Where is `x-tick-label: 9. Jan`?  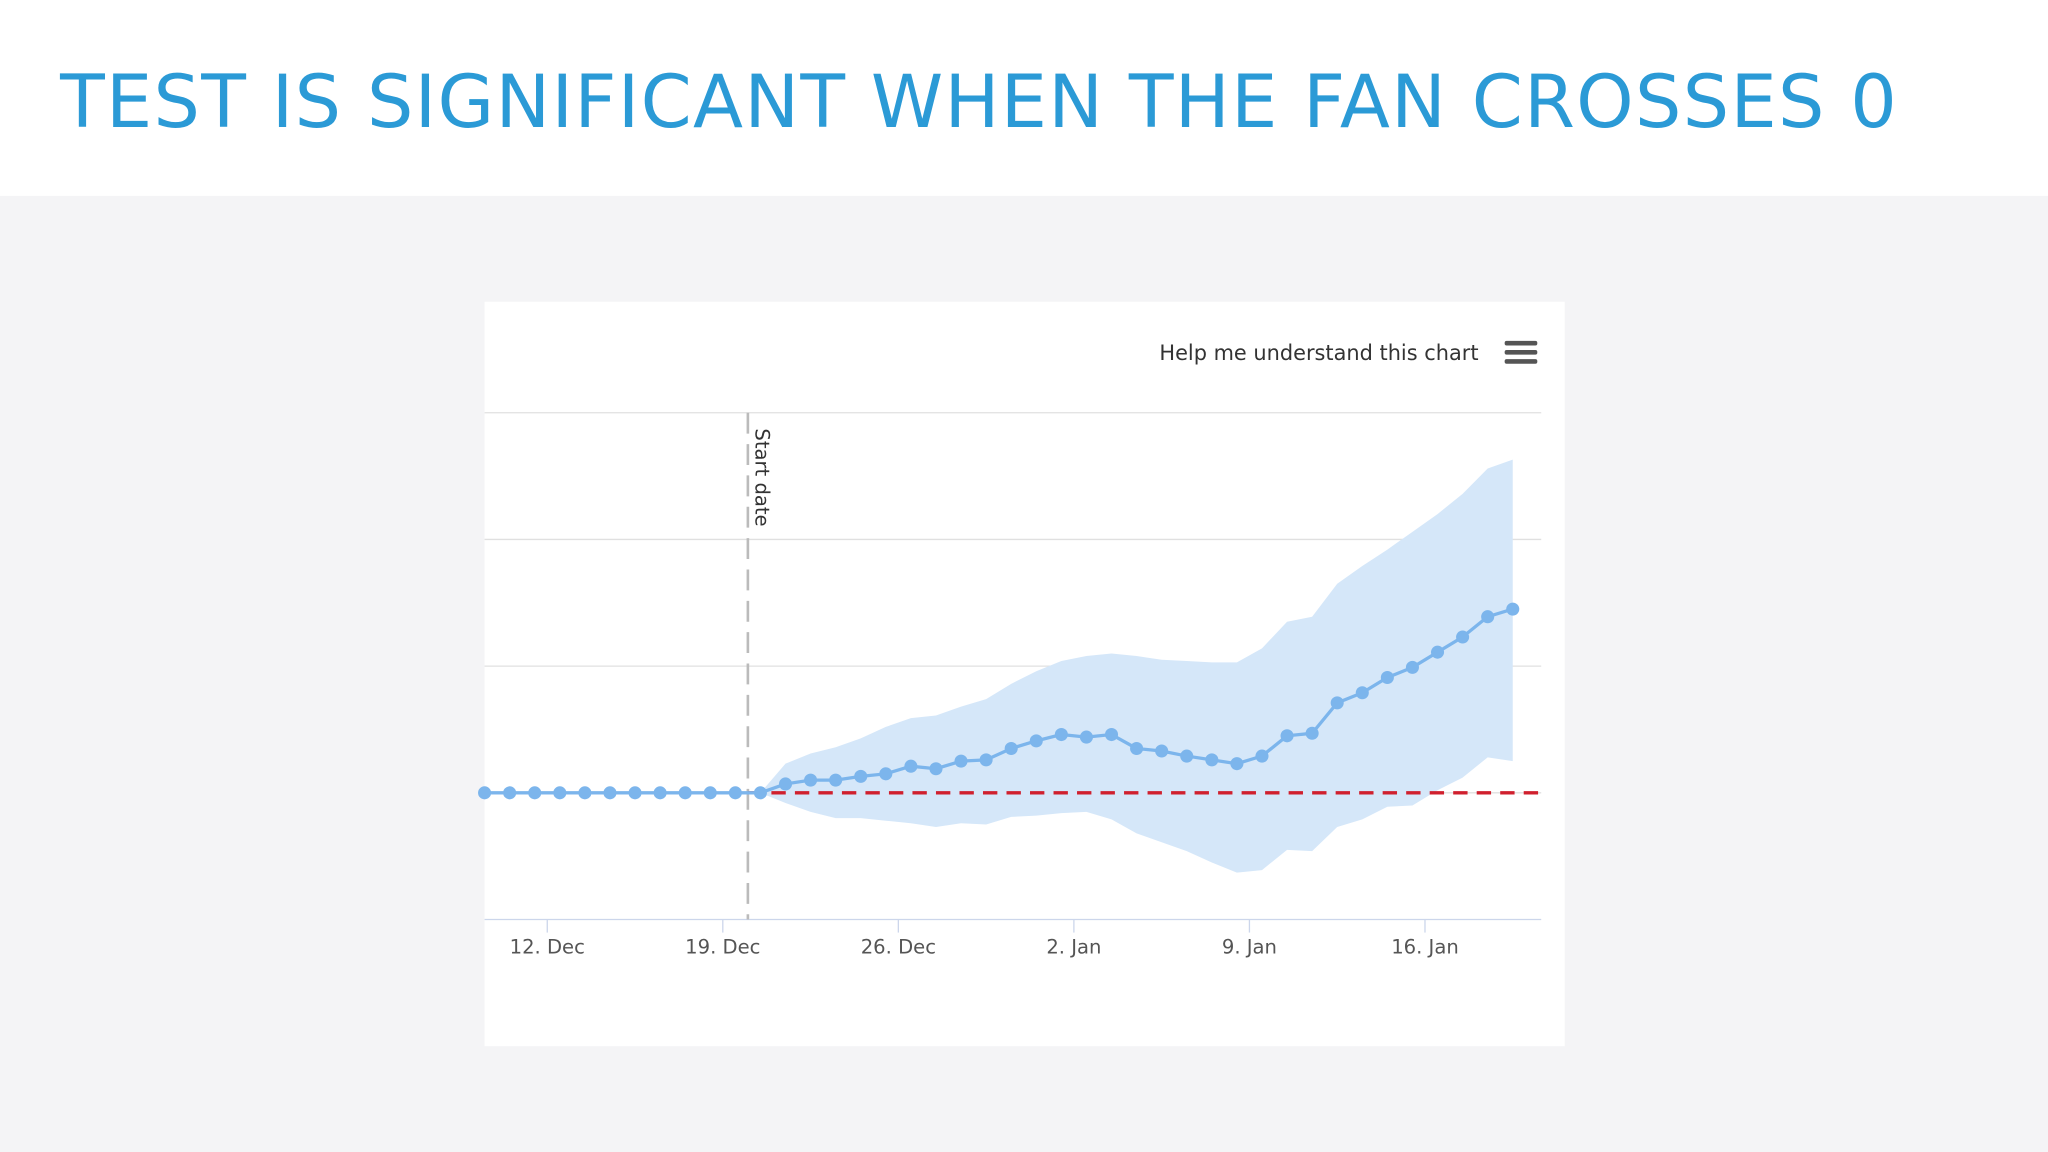
x-tick-label: 9. Jan is located at coordinates (1249, 947).